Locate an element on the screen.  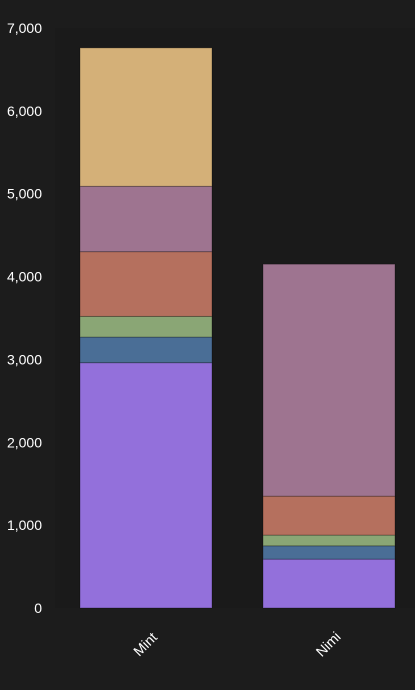
y-tick-label: 2,000 is located at coordinates (24, 442).